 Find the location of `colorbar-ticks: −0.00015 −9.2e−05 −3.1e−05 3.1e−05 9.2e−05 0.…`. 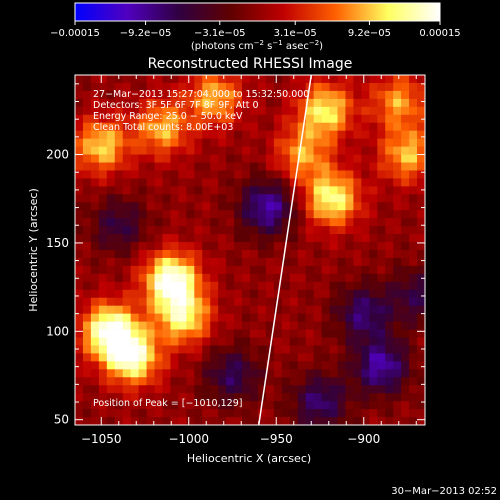

colorbar-ticks: −0.00015 −9.2e−05 −3.1e−05 3.1e−05 9.2e−05 0.… is located at coordinates (255, 30).